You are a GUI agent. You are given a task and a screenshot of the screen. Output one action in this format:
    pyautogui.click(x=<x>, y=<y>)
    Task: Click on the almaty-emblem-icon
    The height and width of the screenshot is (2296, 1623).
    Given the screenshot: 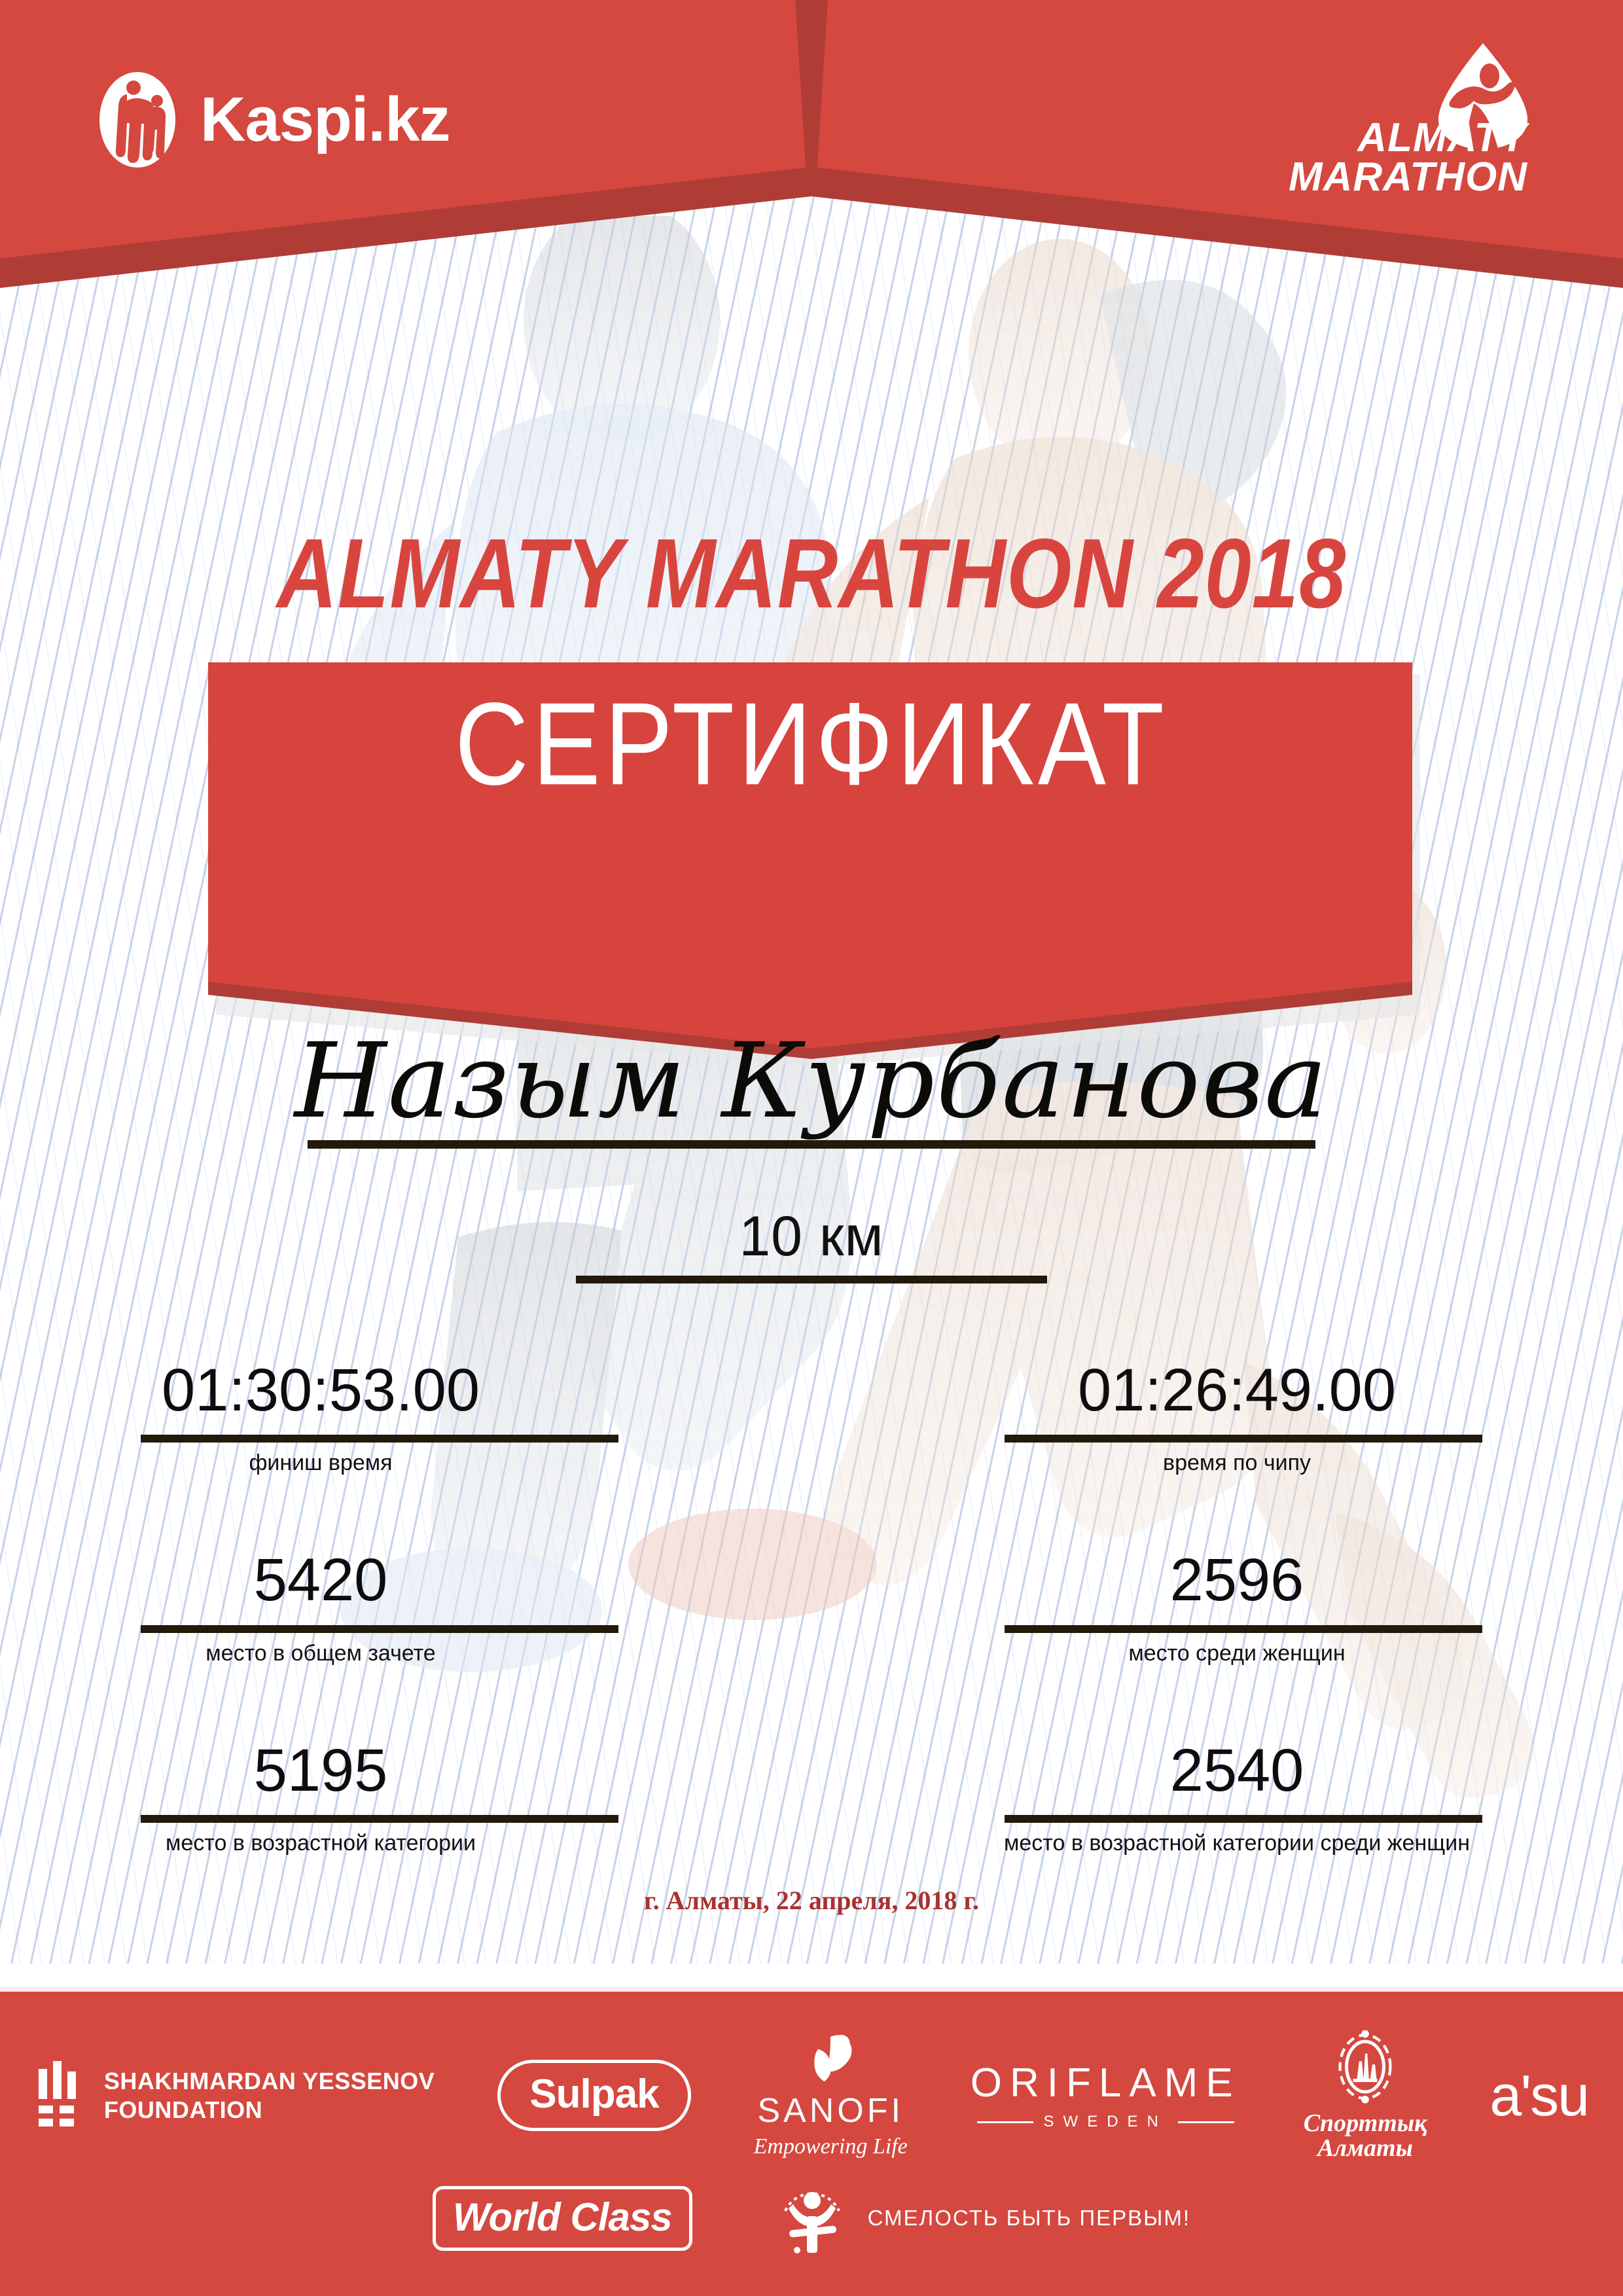 What is the action you would take?
    pyautogui.click(x=1365, y=2070)
    